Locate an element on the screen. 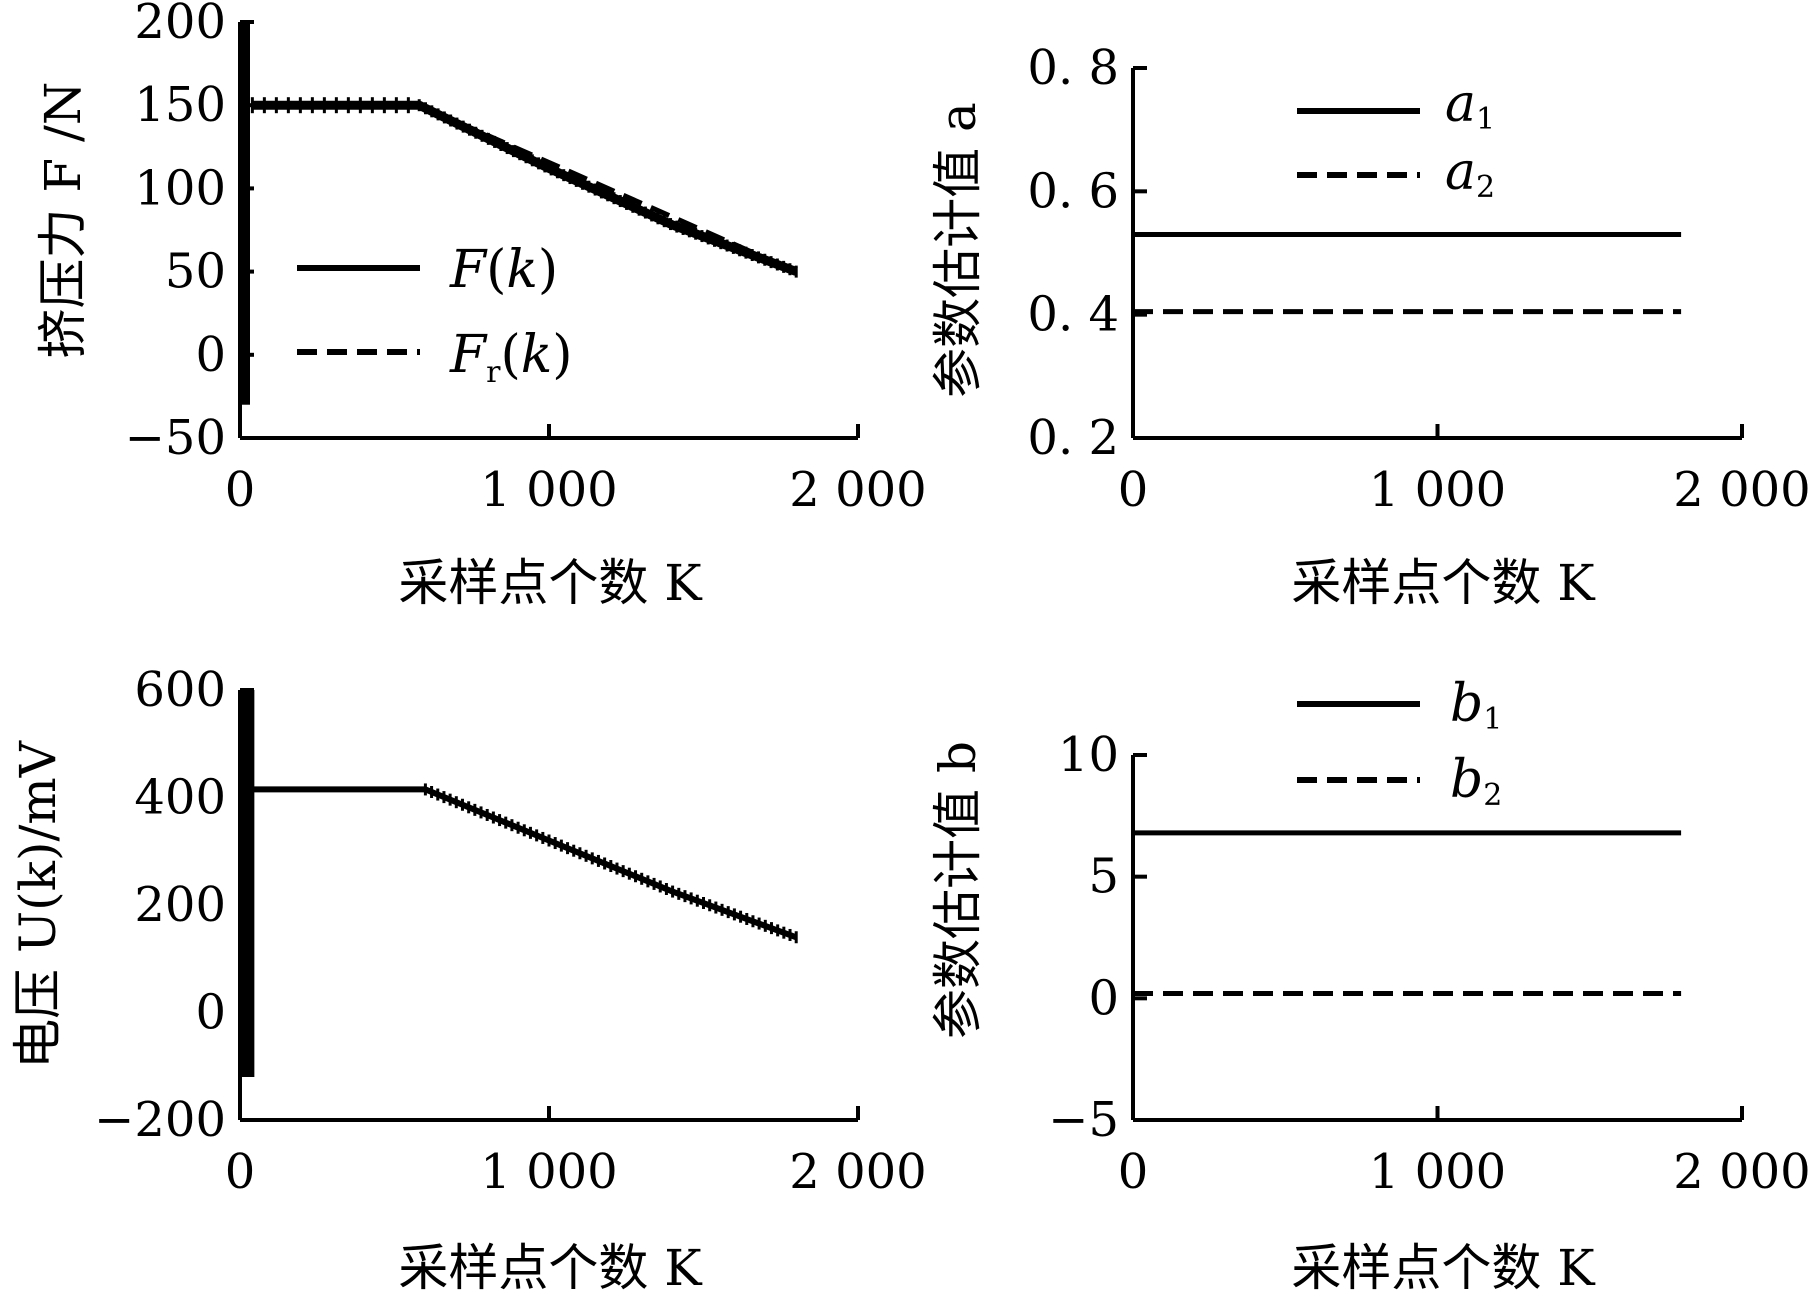 The width and height of the screenshot is (1819, 1299). panel-param-b-axes is located at coordinates (1437, 937).